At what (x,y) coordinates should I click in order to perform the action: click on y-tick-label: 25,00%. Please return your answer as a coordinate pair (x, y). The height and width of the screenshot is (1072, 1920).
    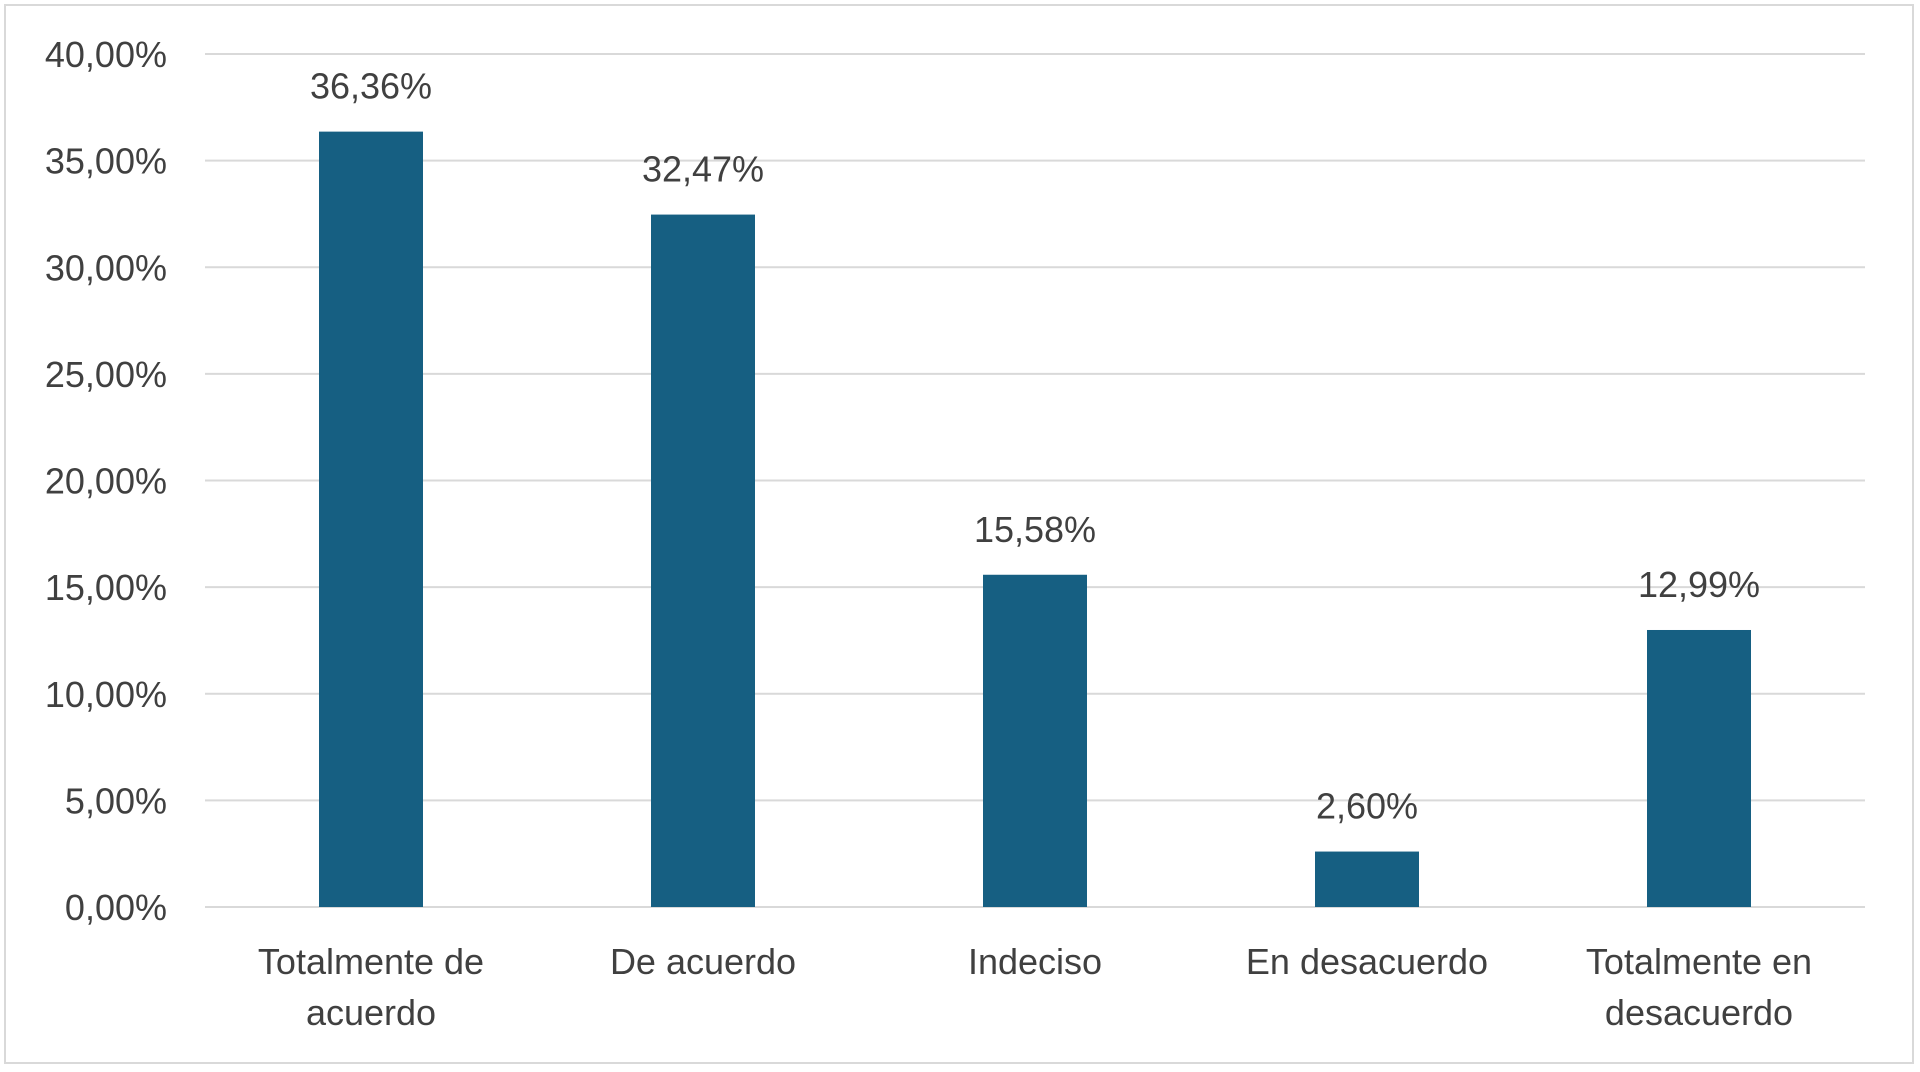
    Looking at the image, I should click on (106, 374).